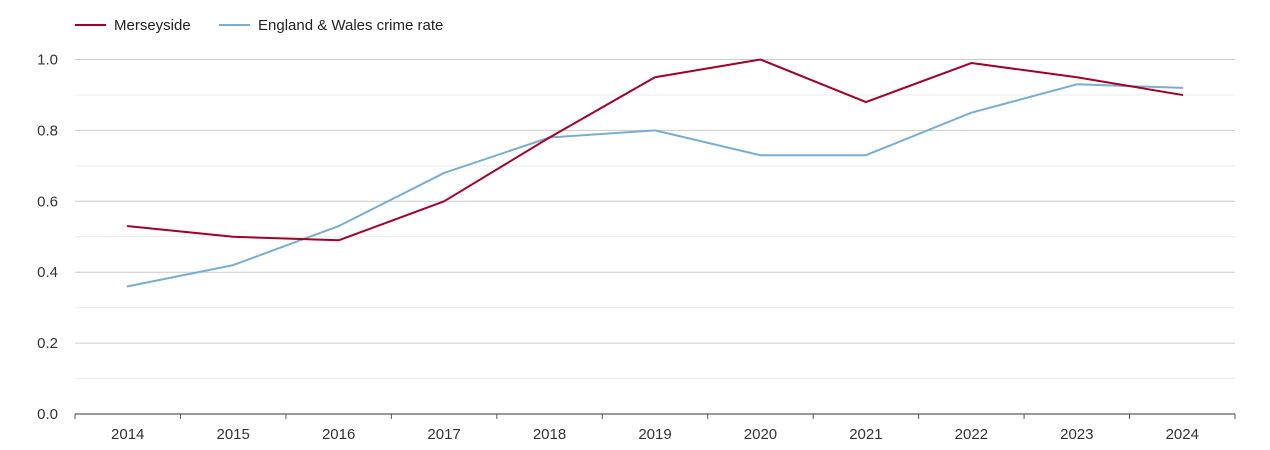 This screenshot has height=450, width=1270. What do you see at coordinates (47, 343) in the screenshot?
I see `y-tick-label: 0.2` at bounding box center [47, 343].